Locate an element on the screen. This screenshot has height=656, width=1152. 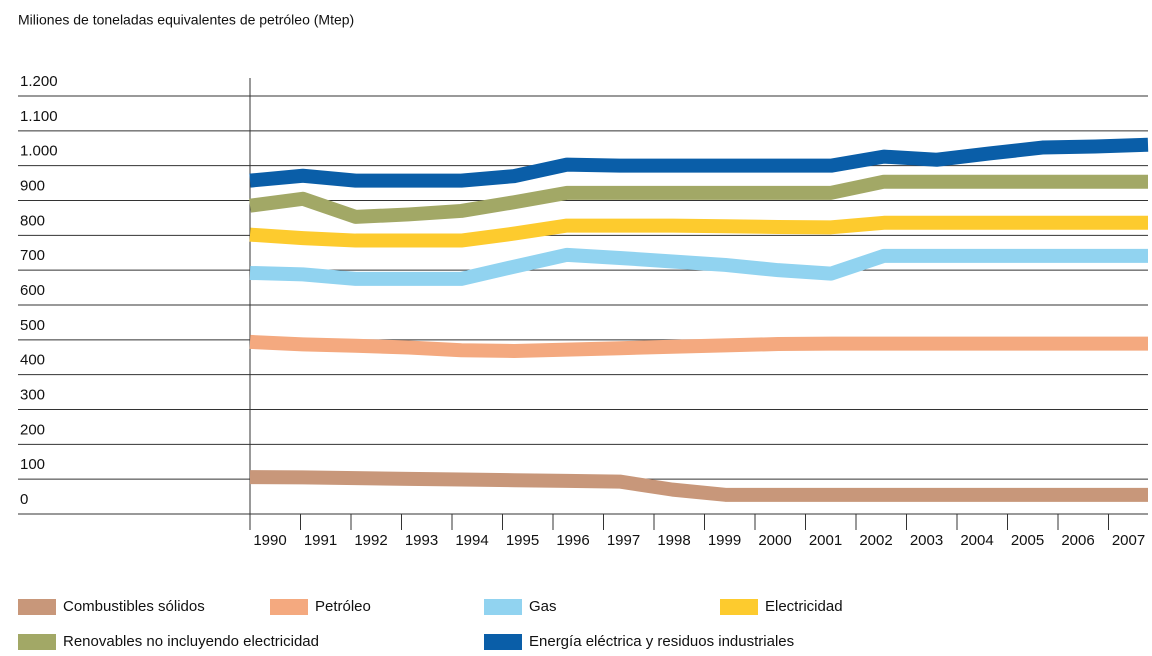
x-tick-label: 1994 is located at coordinates (471, 540).